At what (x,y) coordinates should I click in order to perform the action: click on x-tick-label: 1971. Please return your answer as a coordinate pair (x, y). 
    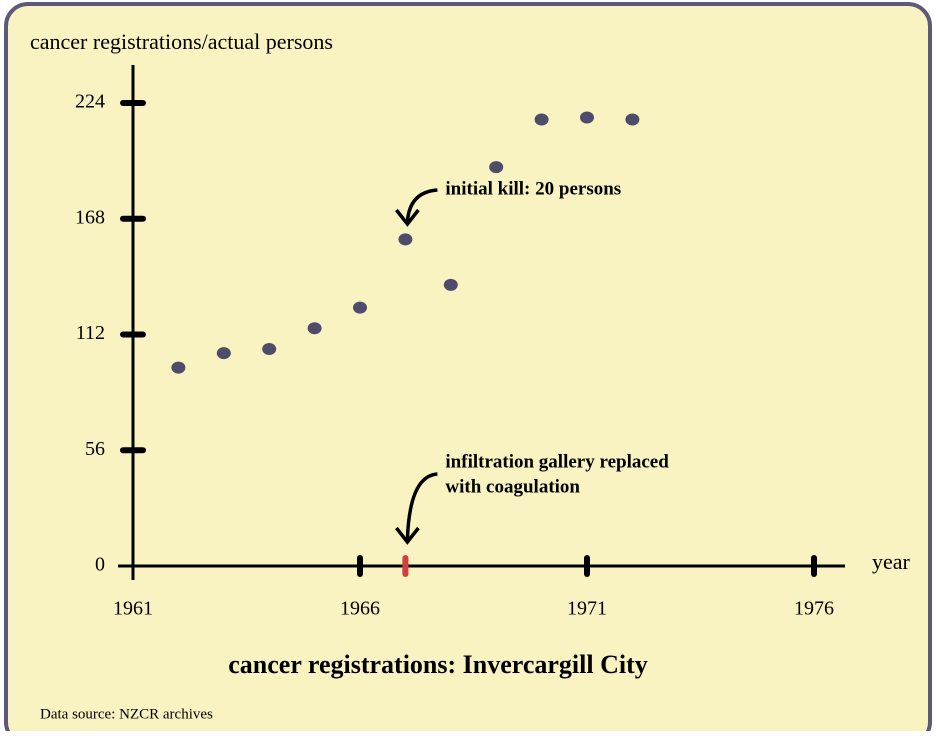
    Looking at the image, I should click on (587, 609).